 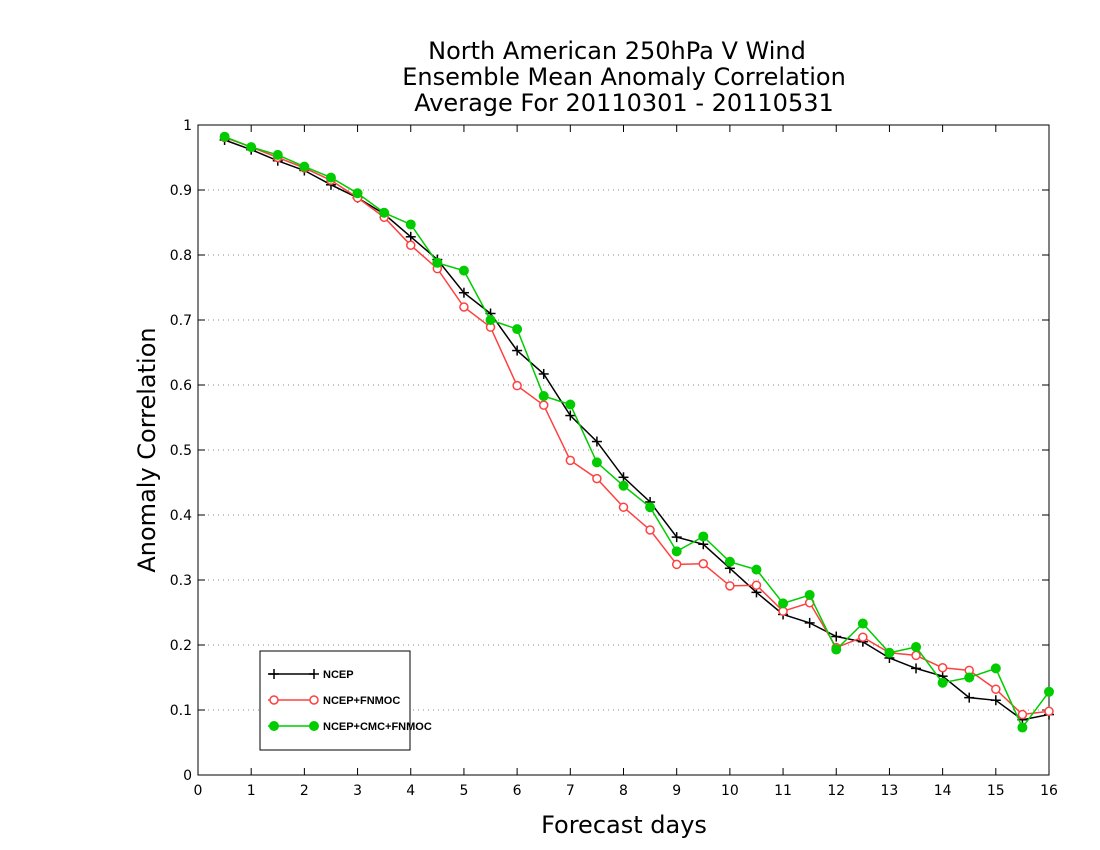 I want to click on title-line-2: Ensemble Mean Anomaly Correlation, so click(x=624, y=77).